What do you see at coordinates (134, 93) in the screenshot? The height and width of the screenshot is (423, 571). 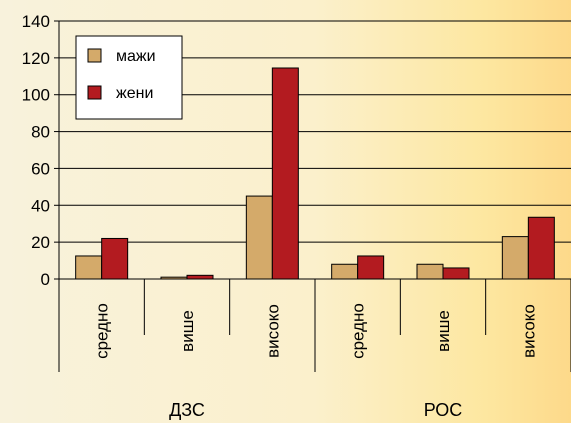 I see `legend-label: жени` at bounding box center [134, 93].